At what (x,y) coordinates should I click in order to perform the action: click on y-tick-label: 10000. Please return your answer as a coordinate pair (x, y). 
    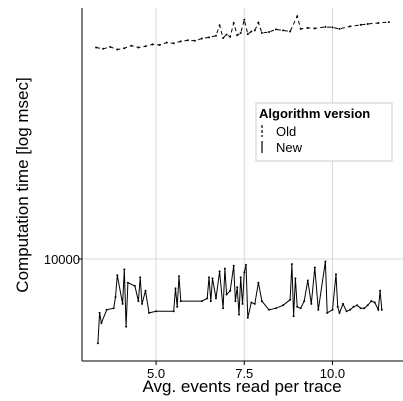
    Looking at the image, I should click on (62, 259).